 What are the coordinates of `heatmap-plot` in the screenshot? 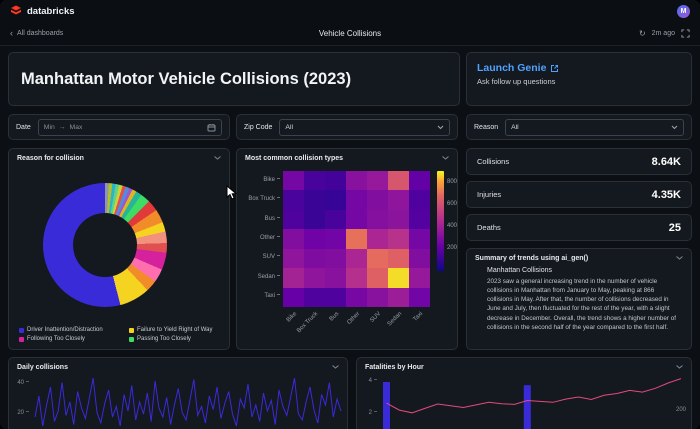 It's located at (357, 239).